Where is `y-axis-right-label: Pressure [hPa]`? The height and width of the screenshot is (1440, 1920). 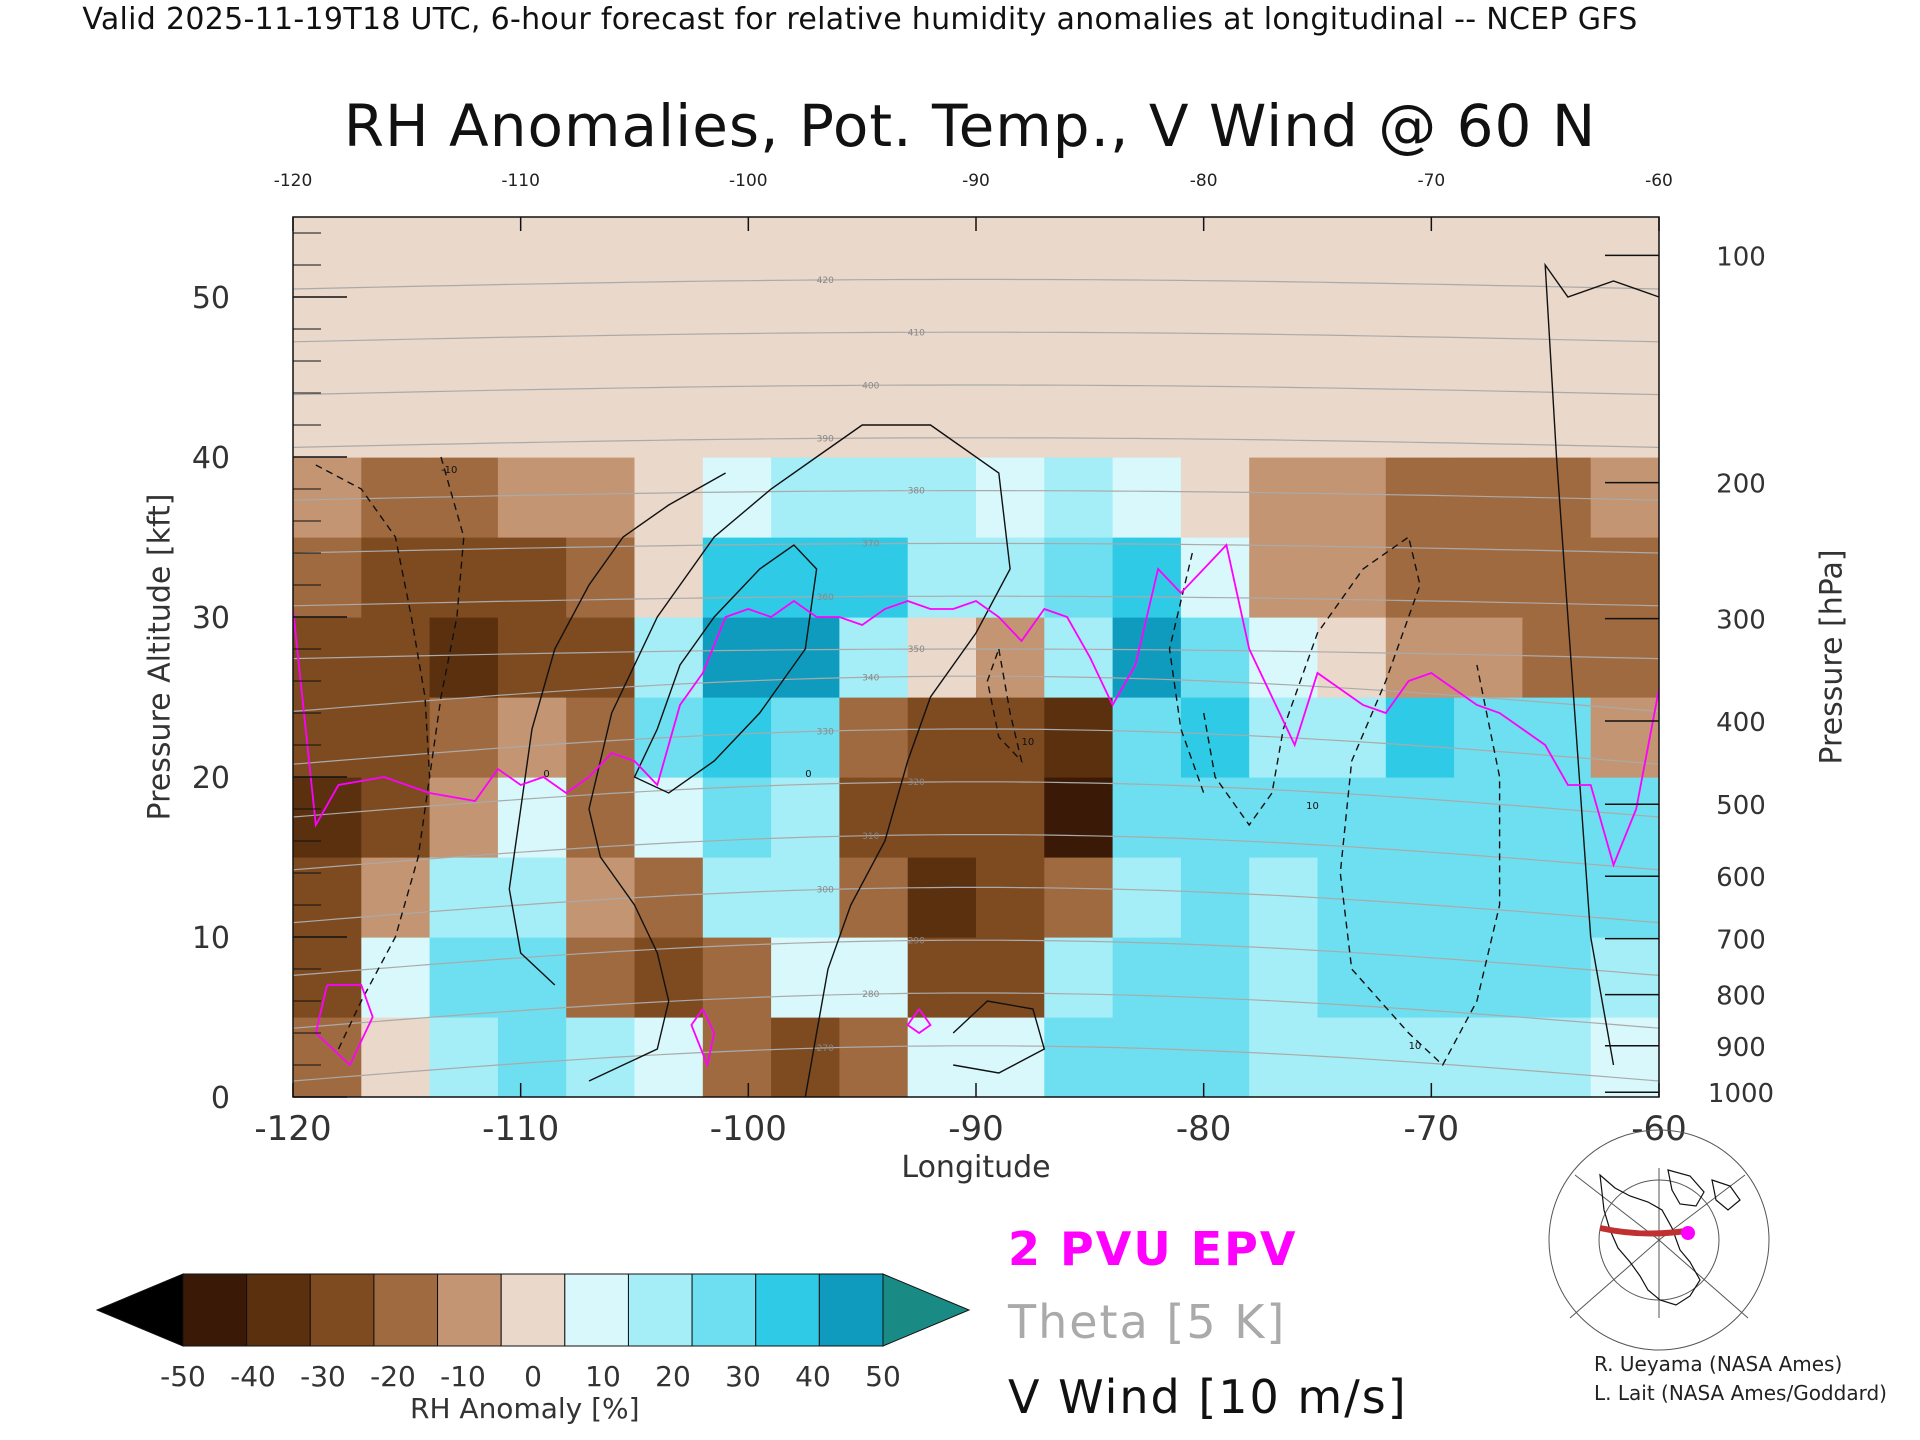
y-axis-right-label: Pressure [hPa] is located at coordinates (1832, 657).